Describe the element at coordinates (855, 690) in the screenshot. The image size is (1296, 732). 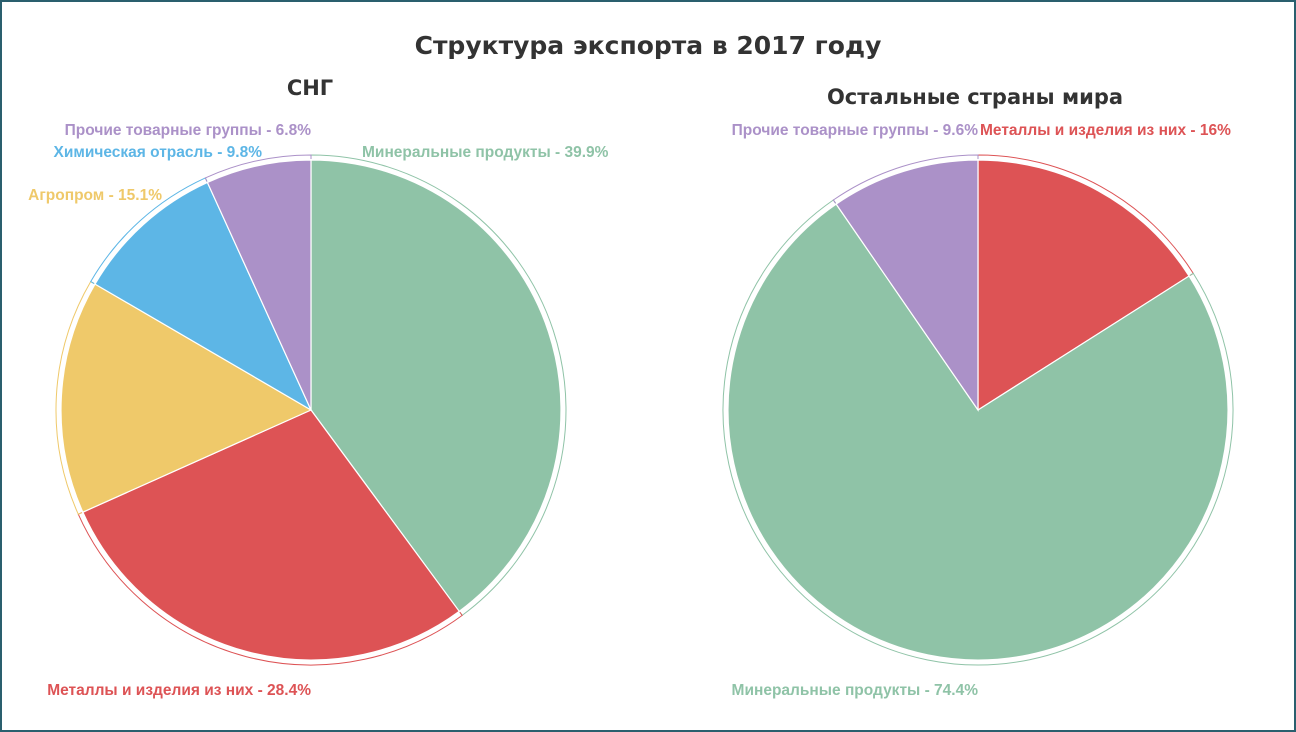
I see `pie1-slice-1-label: Минеральные продукты - 74.4%` at that location.